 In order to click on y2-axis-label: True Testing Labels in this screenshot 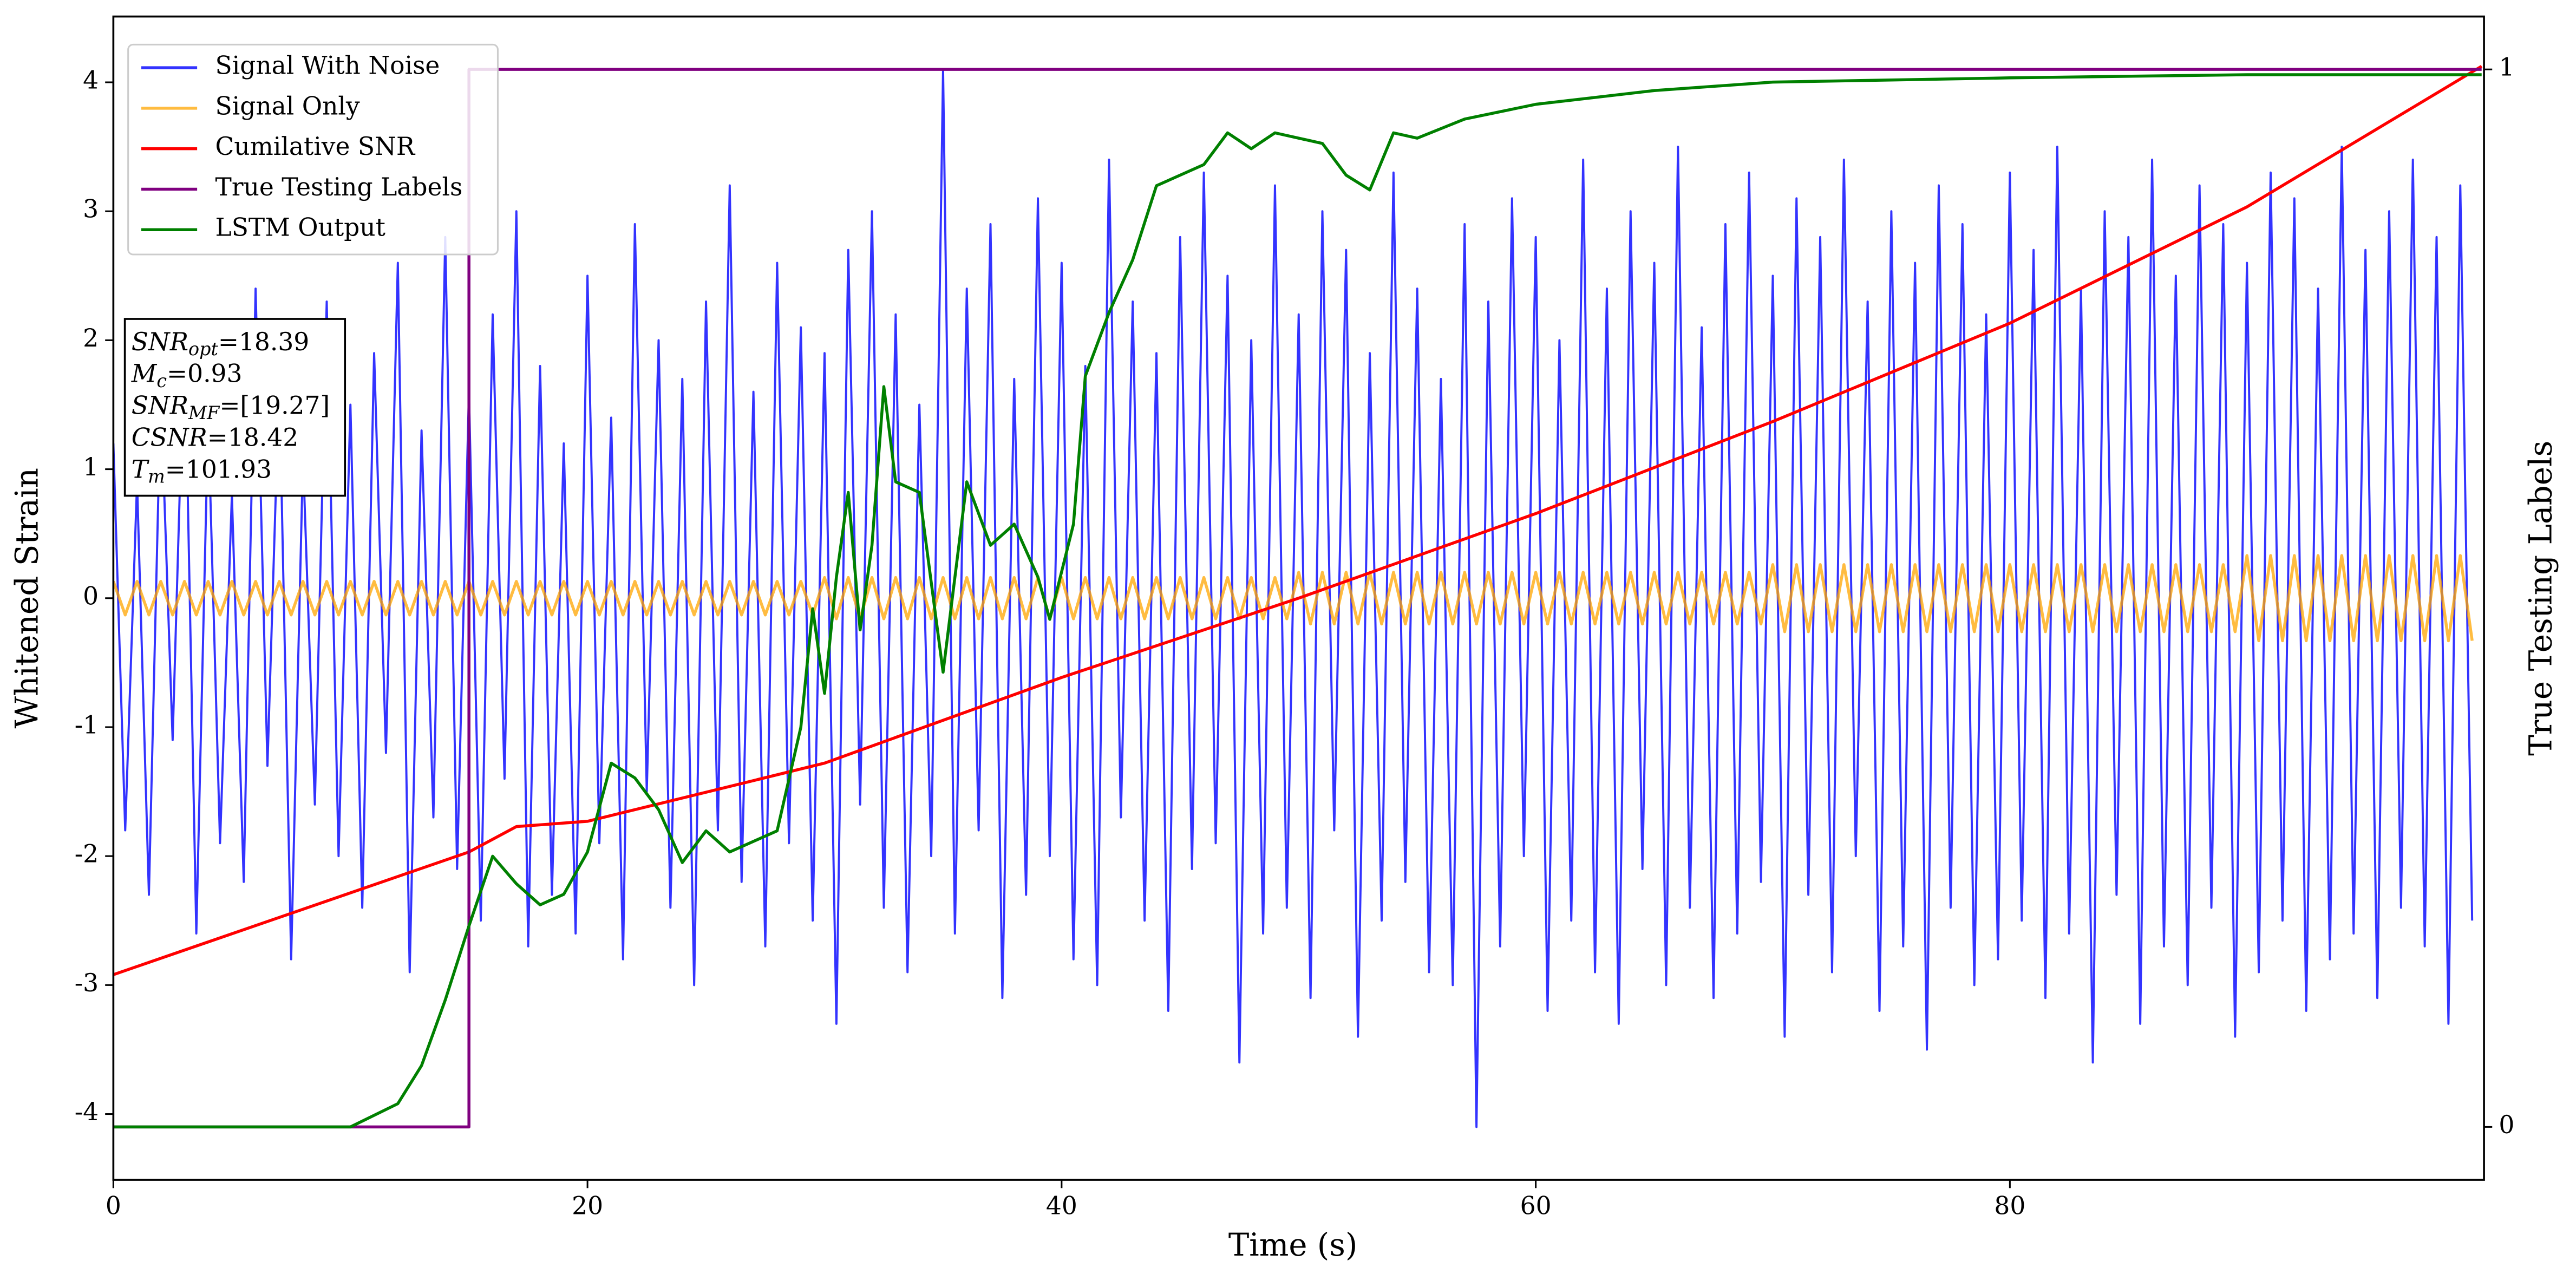, I will do `click(2540, 598)`.